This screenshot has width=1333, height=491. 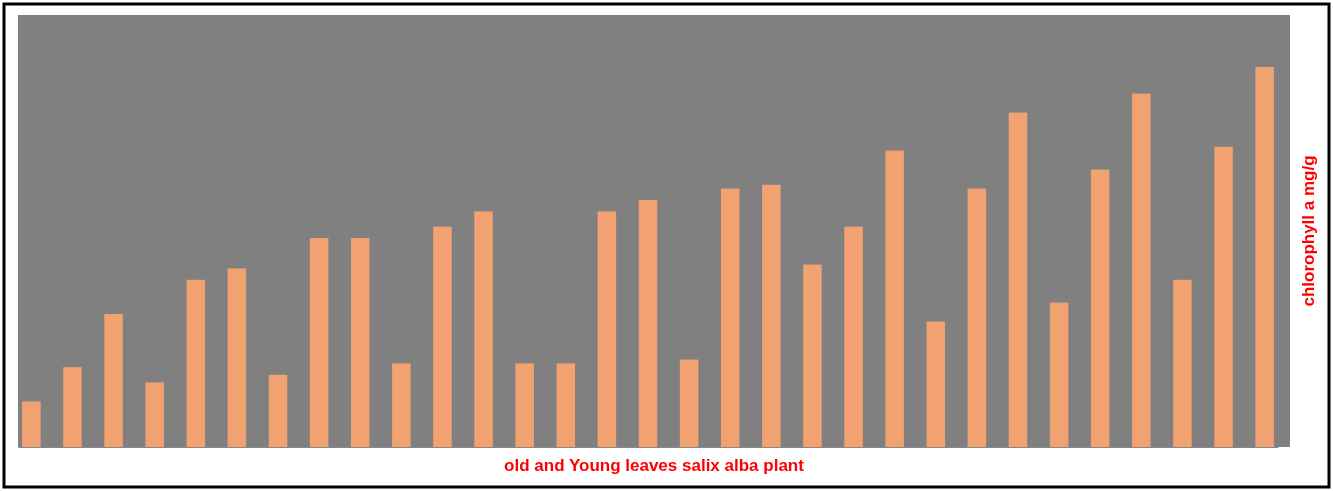 I want to click on y-axis-title: chlorophyll a mg/g, so click(x=1308, y=231).